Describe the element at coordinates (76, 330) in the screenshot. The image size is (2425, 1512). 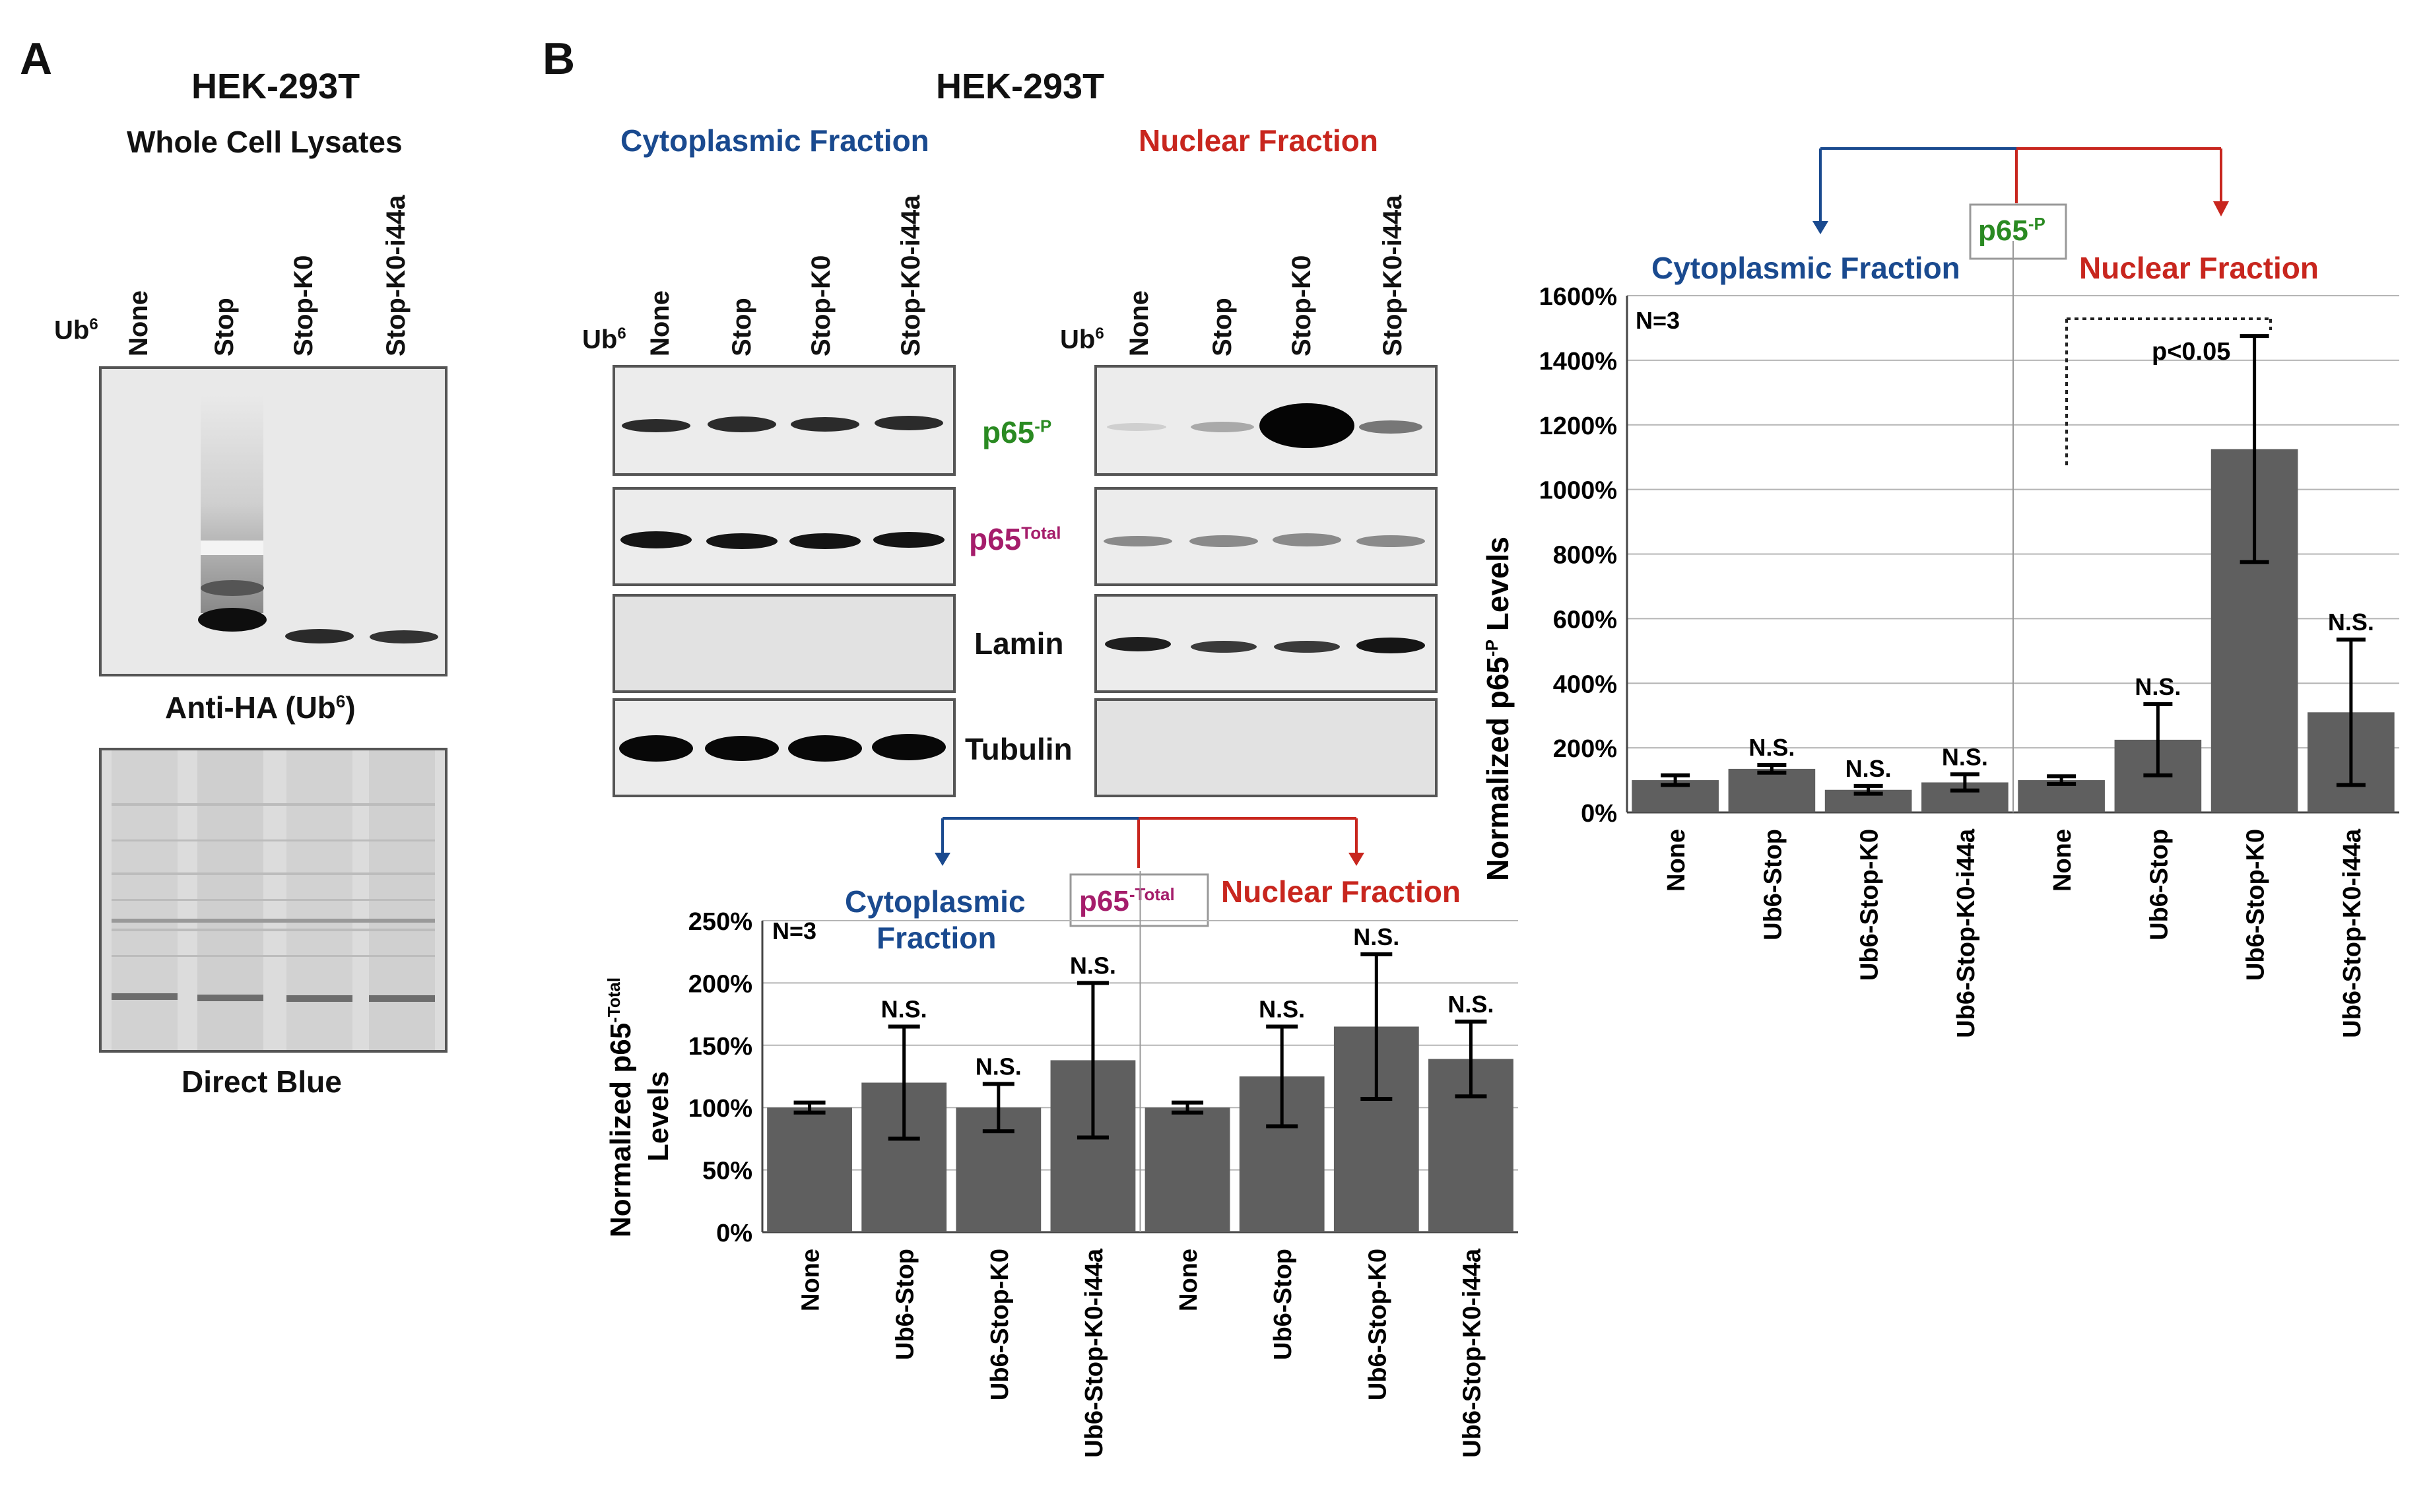
I see `panel-a-ub-label: Ub6` at that location.